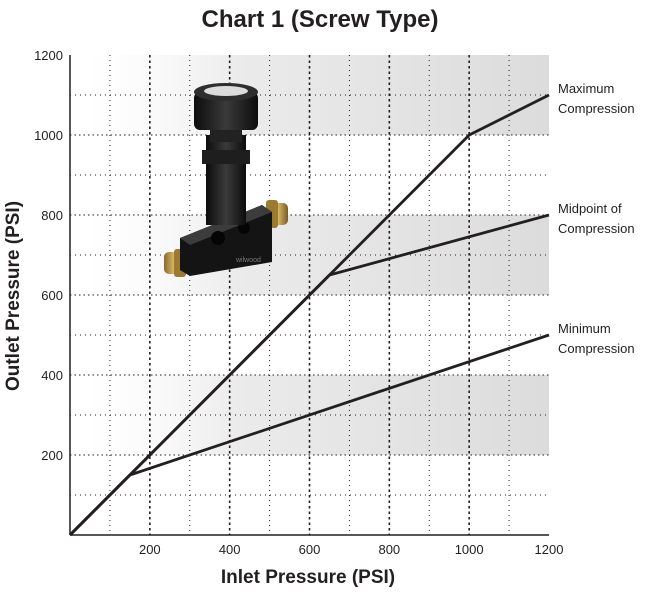 The width and height of the screenshot is (665, 595). I want to click on y-tick-label-800: 800, so click(52, 215).